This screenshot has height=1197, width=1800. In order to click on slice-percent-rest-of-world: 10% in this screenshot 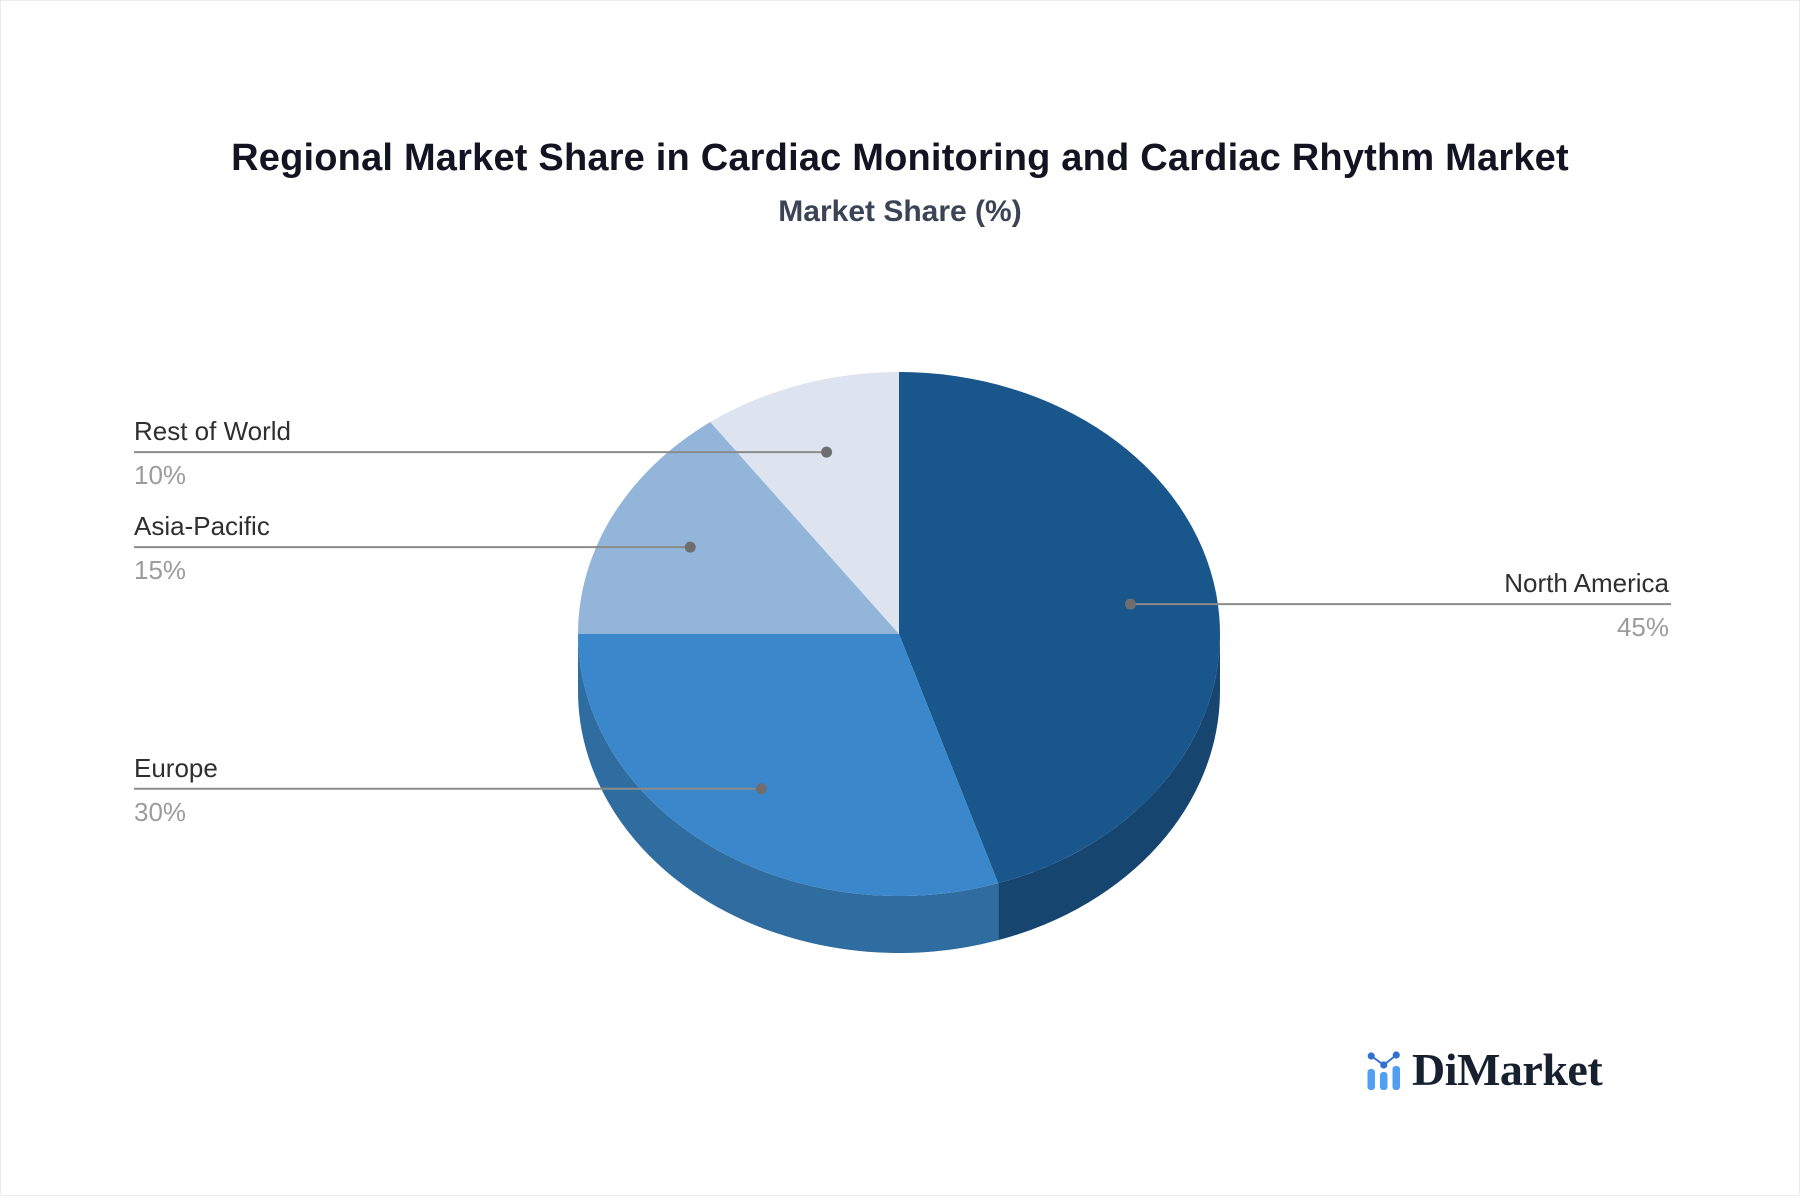, I will do `click(160, 475)`.